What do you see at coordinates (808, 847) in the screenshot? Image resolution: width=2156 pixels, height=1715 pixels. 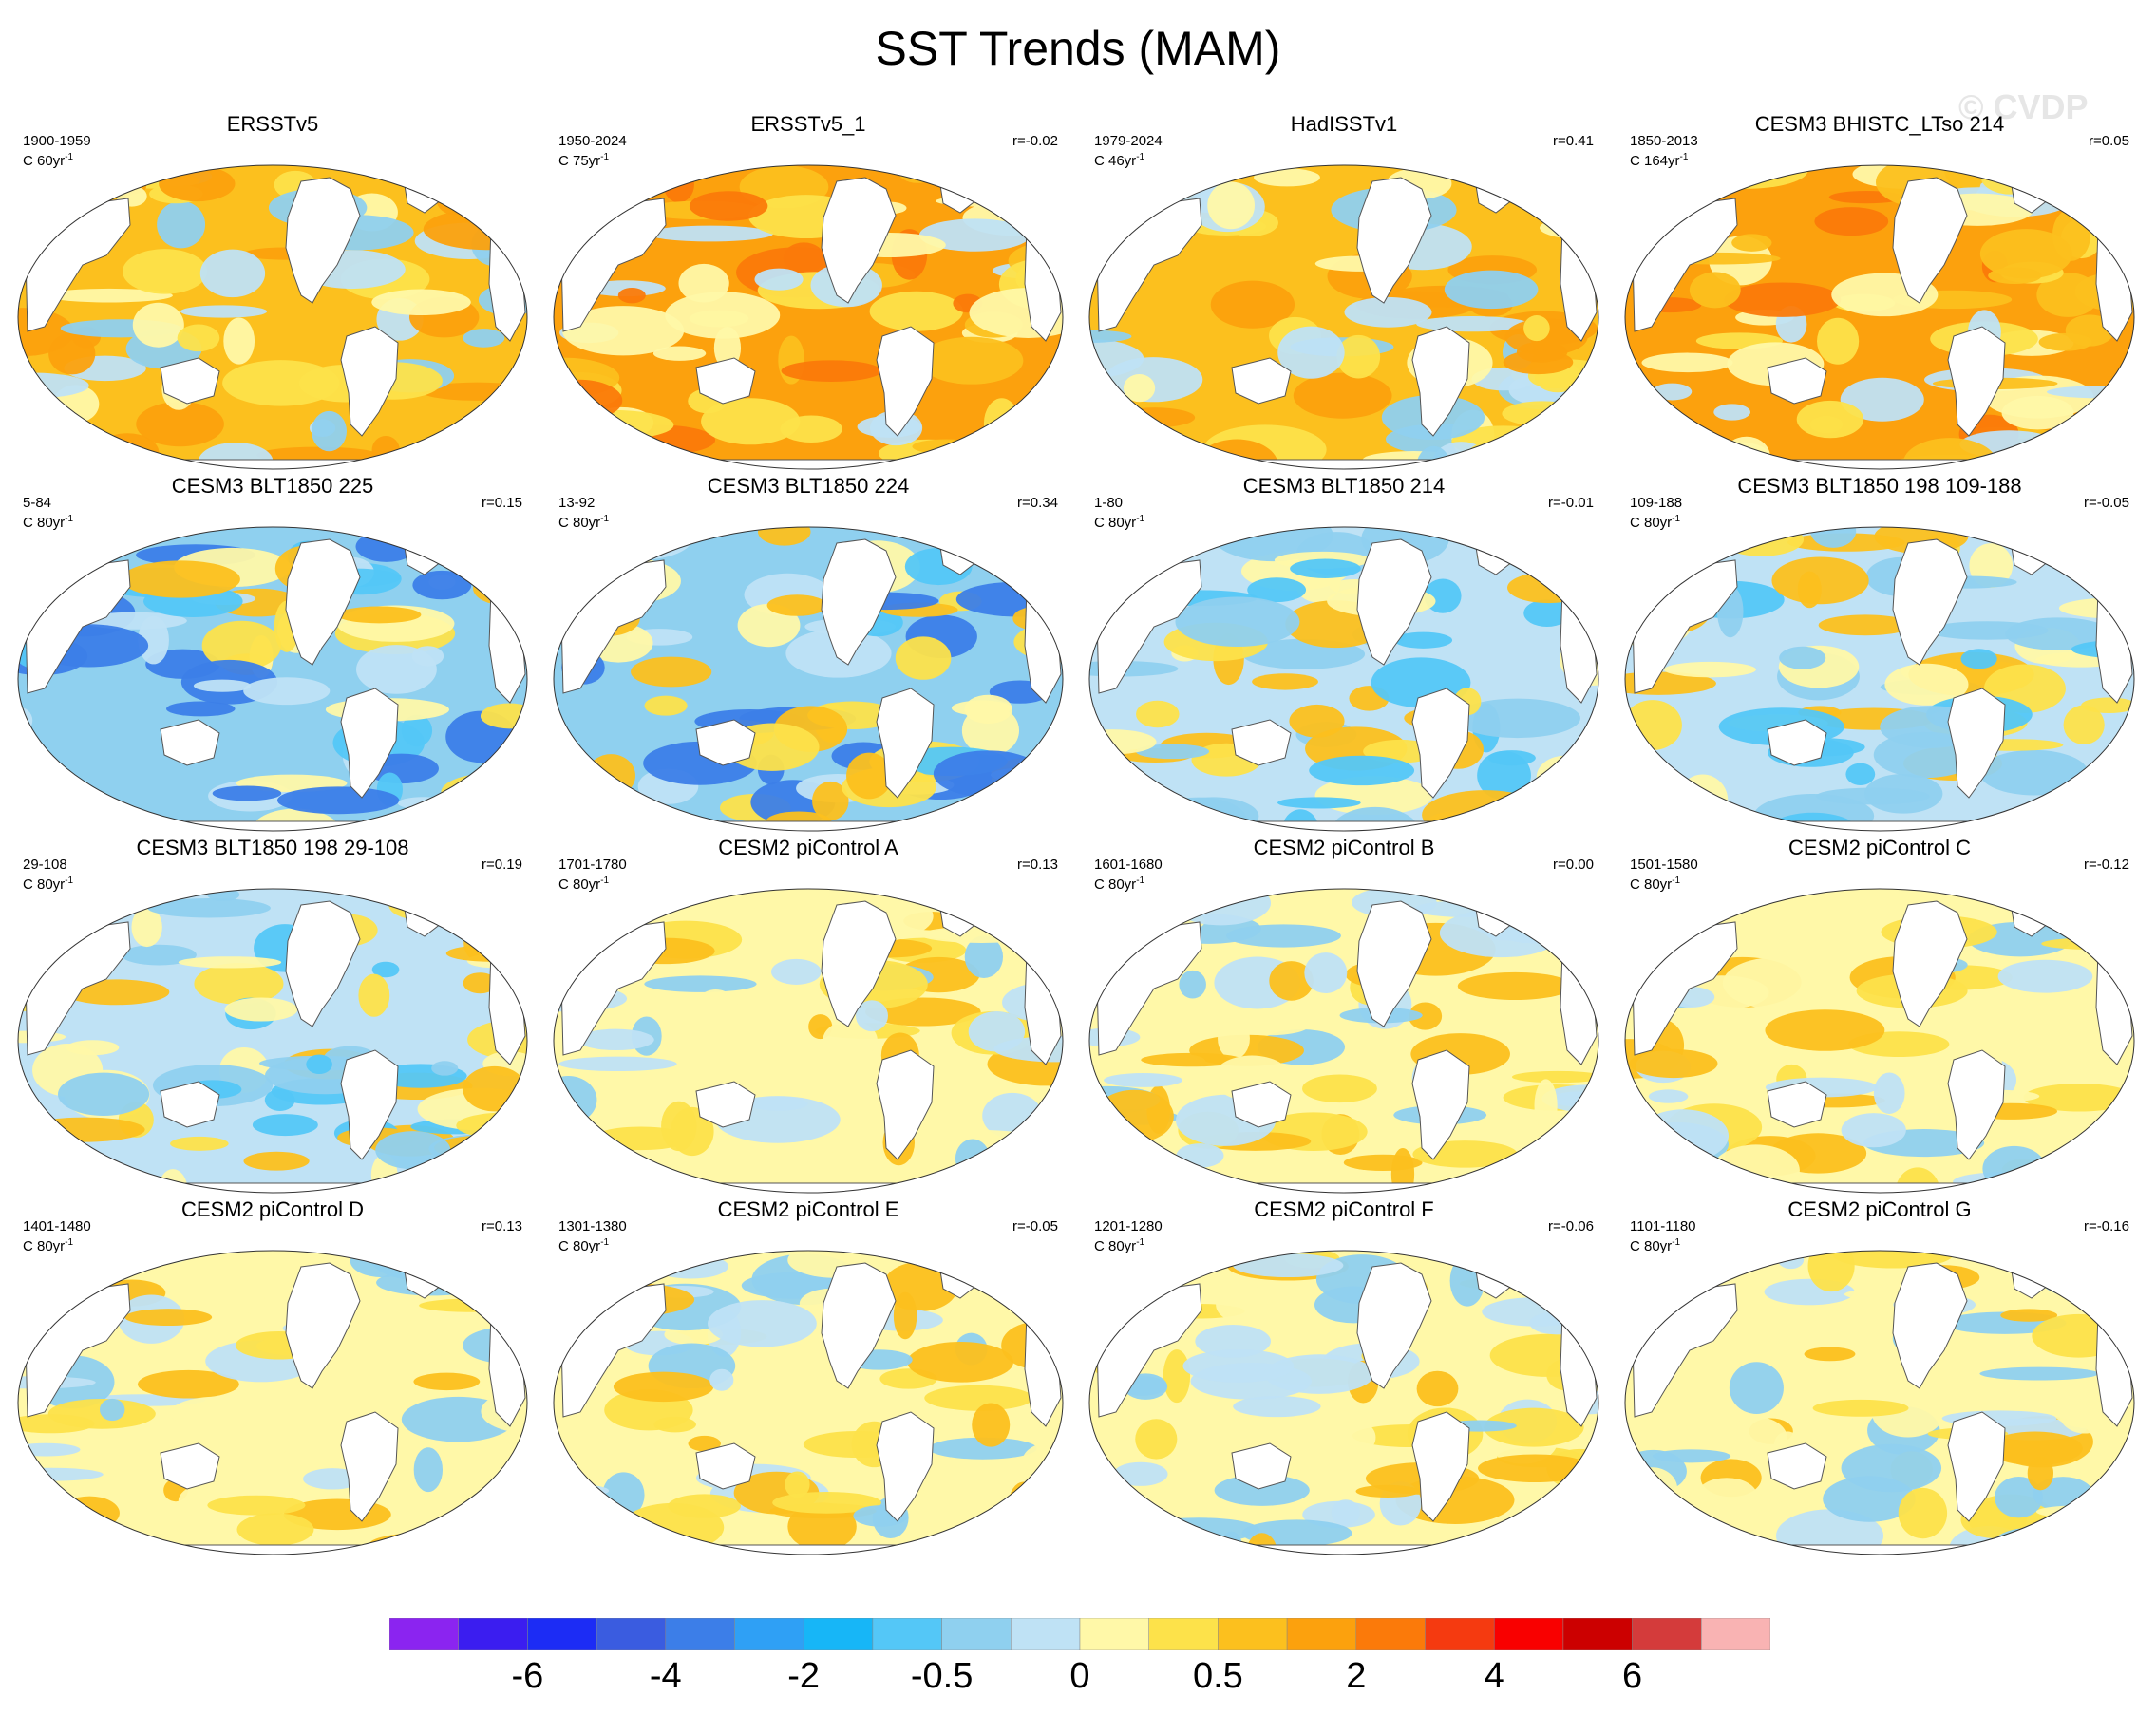 I see `panel-title: CESM2 piControl A` at bounding box center [808, 847].